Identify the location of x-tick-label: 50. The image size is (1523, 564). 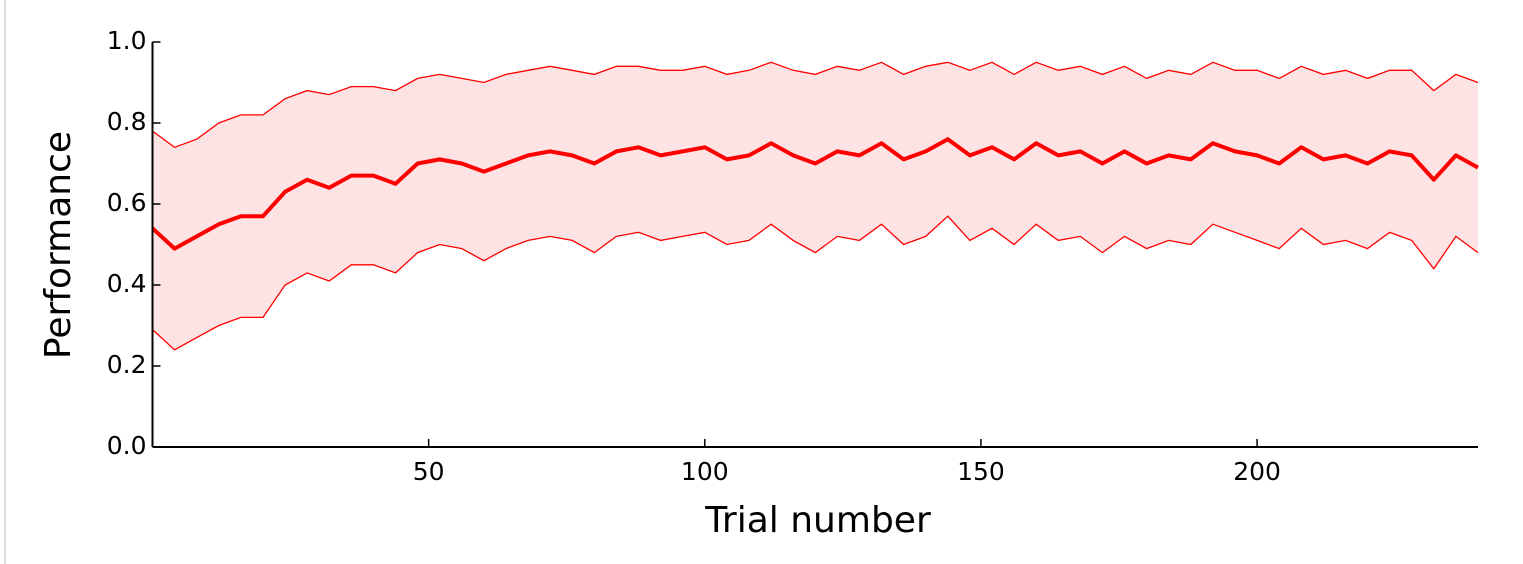
(429, 471).